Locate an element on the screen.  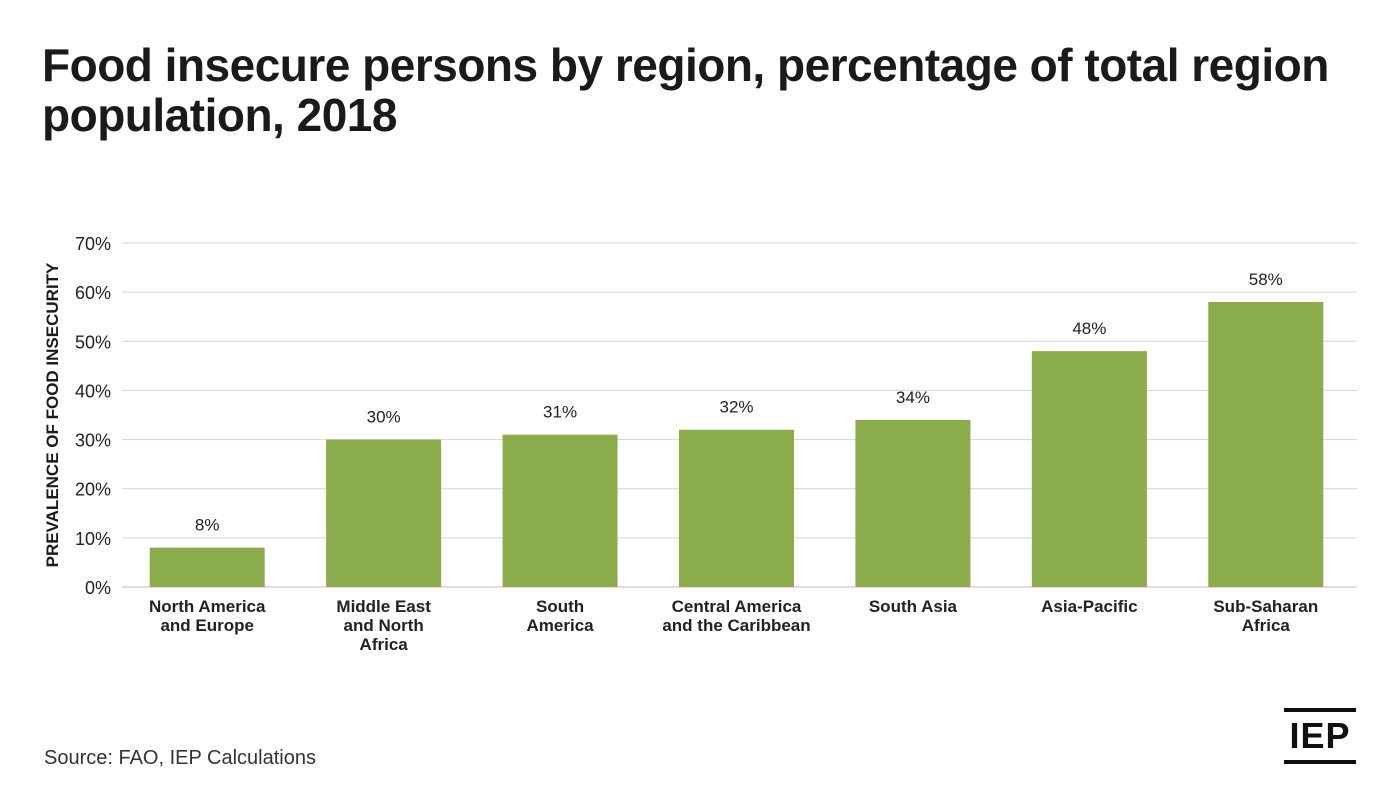
iep-logo: IEP is located at coordinates (1320, 736).